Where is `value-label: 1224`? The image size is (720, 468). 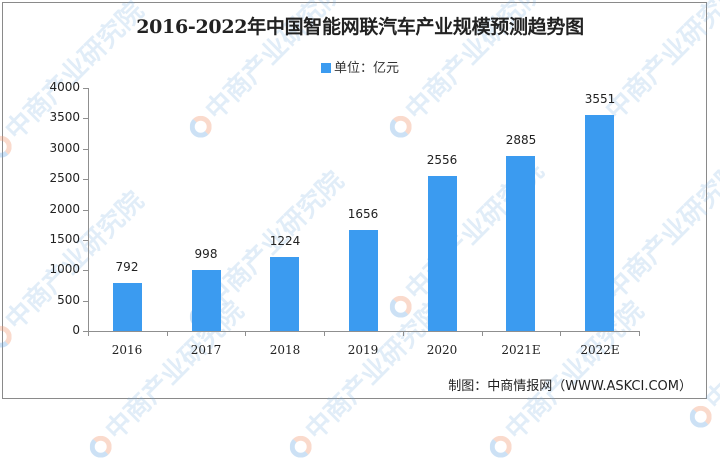
value-label: 1224 is located at coordinates (285, 241).